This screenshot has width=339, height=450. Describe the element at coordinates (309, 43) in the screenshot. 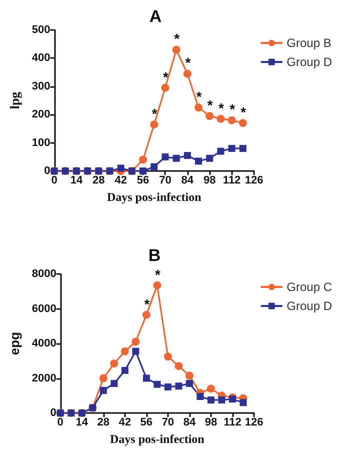

I see `legend-label: Group B` at that location.